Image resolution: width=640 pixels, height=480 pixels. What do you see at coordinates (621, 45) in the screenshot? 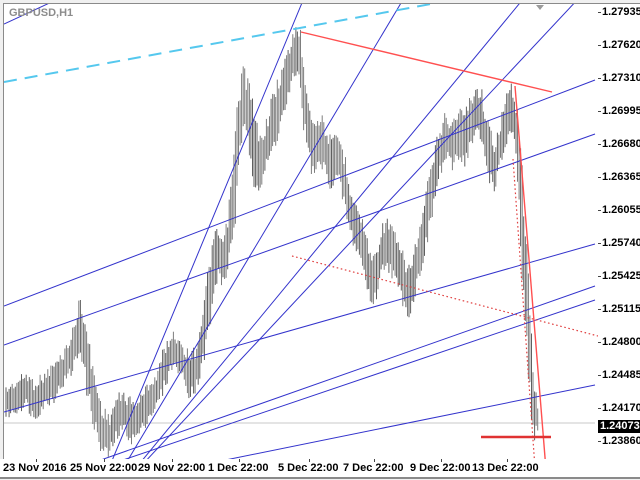
I see `price-axis-label: 1.27620` at bounding box center [621, 45].